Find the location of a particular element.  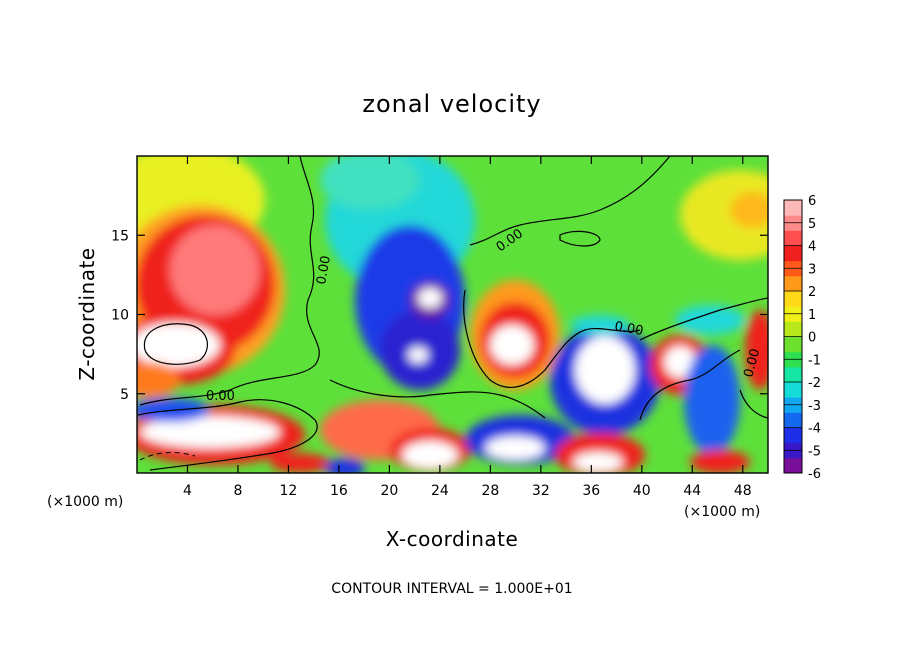

x-tick-label: 36 is located at coordinates (591, 491).